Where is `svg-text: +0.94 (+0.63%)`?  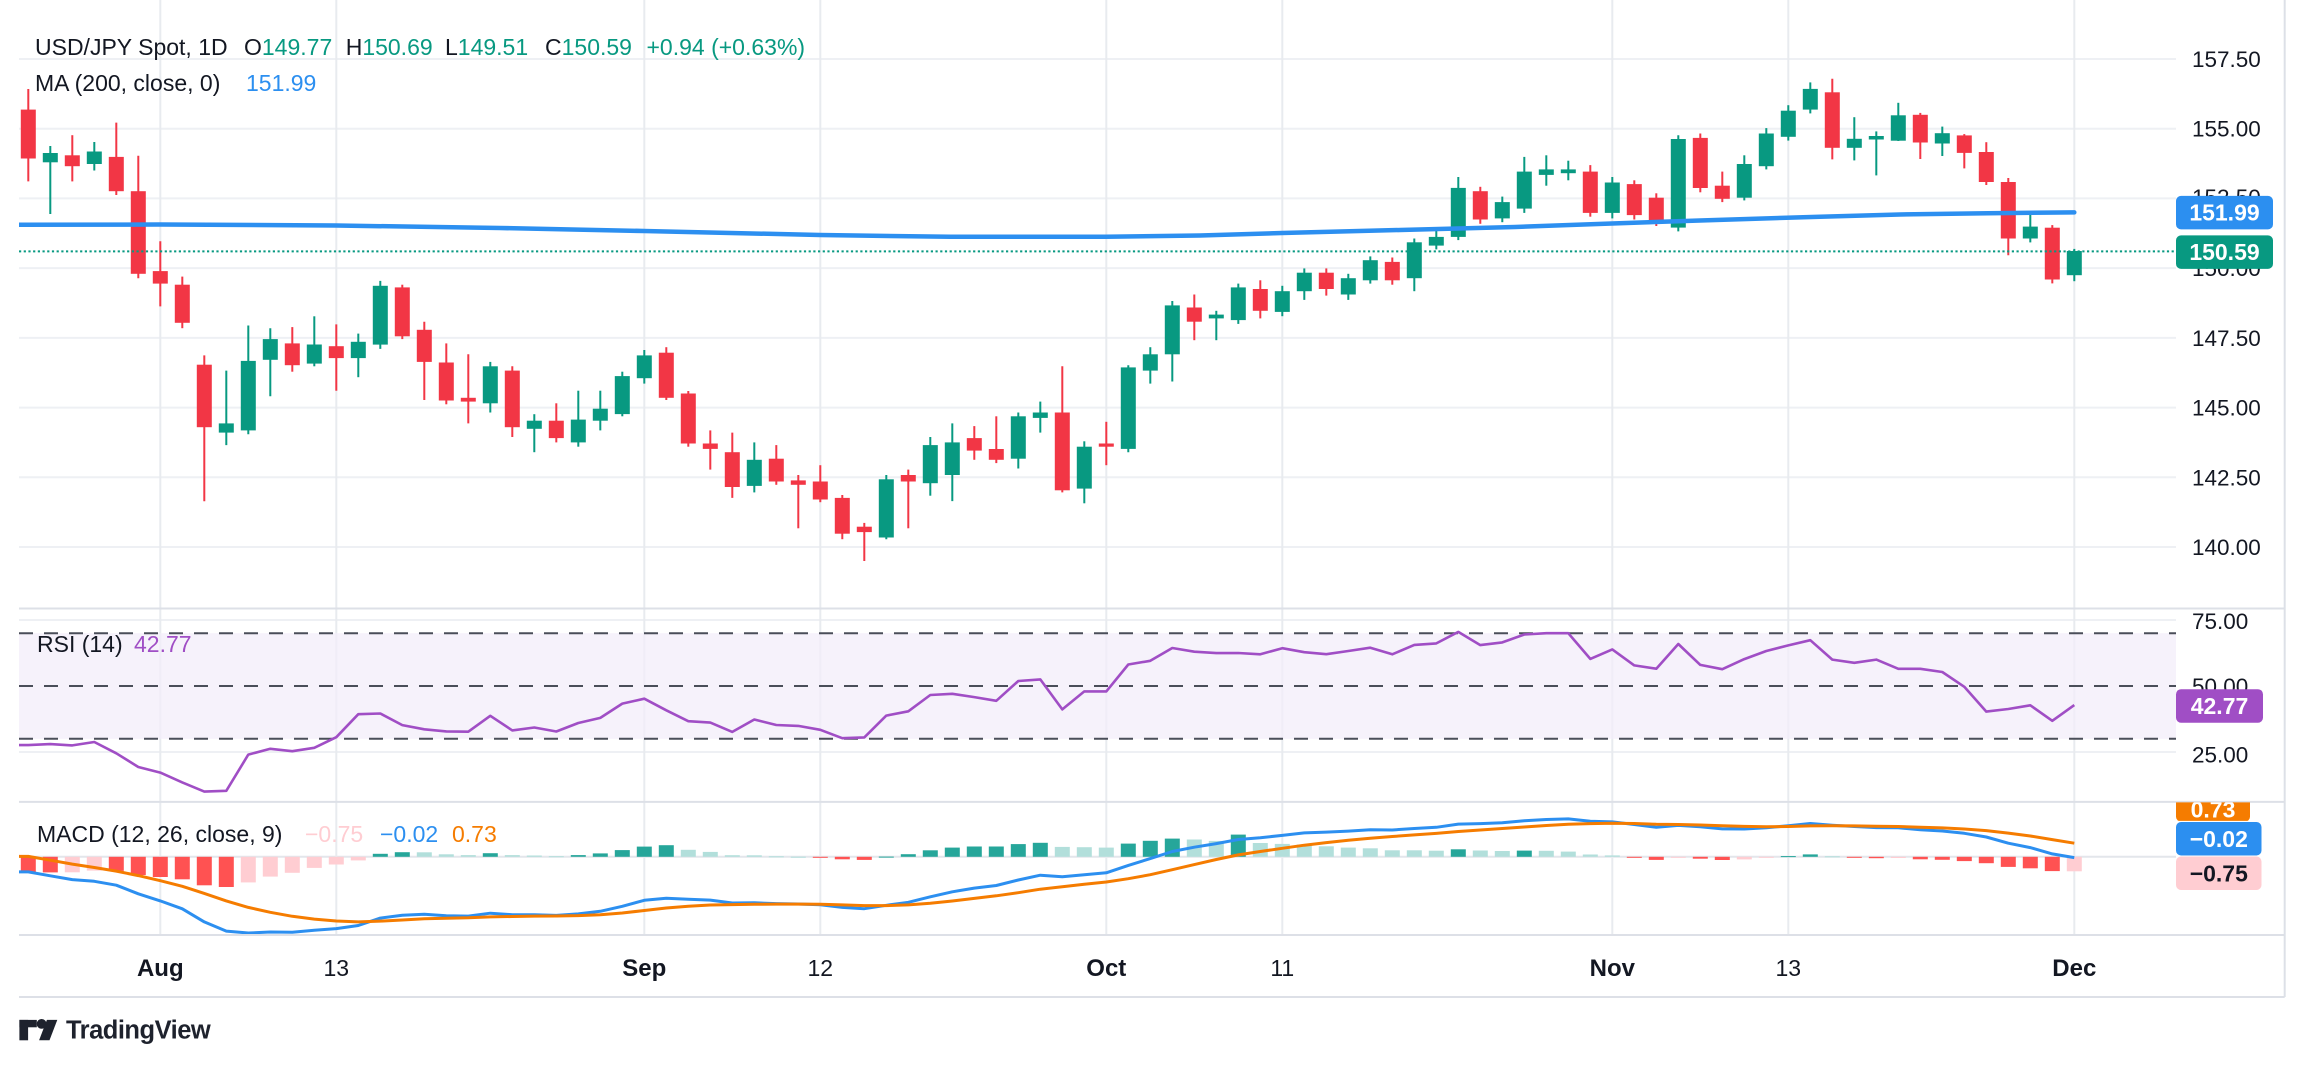 svg-text: +0.94 (+0.63%) is located at coordinates (726, 47).